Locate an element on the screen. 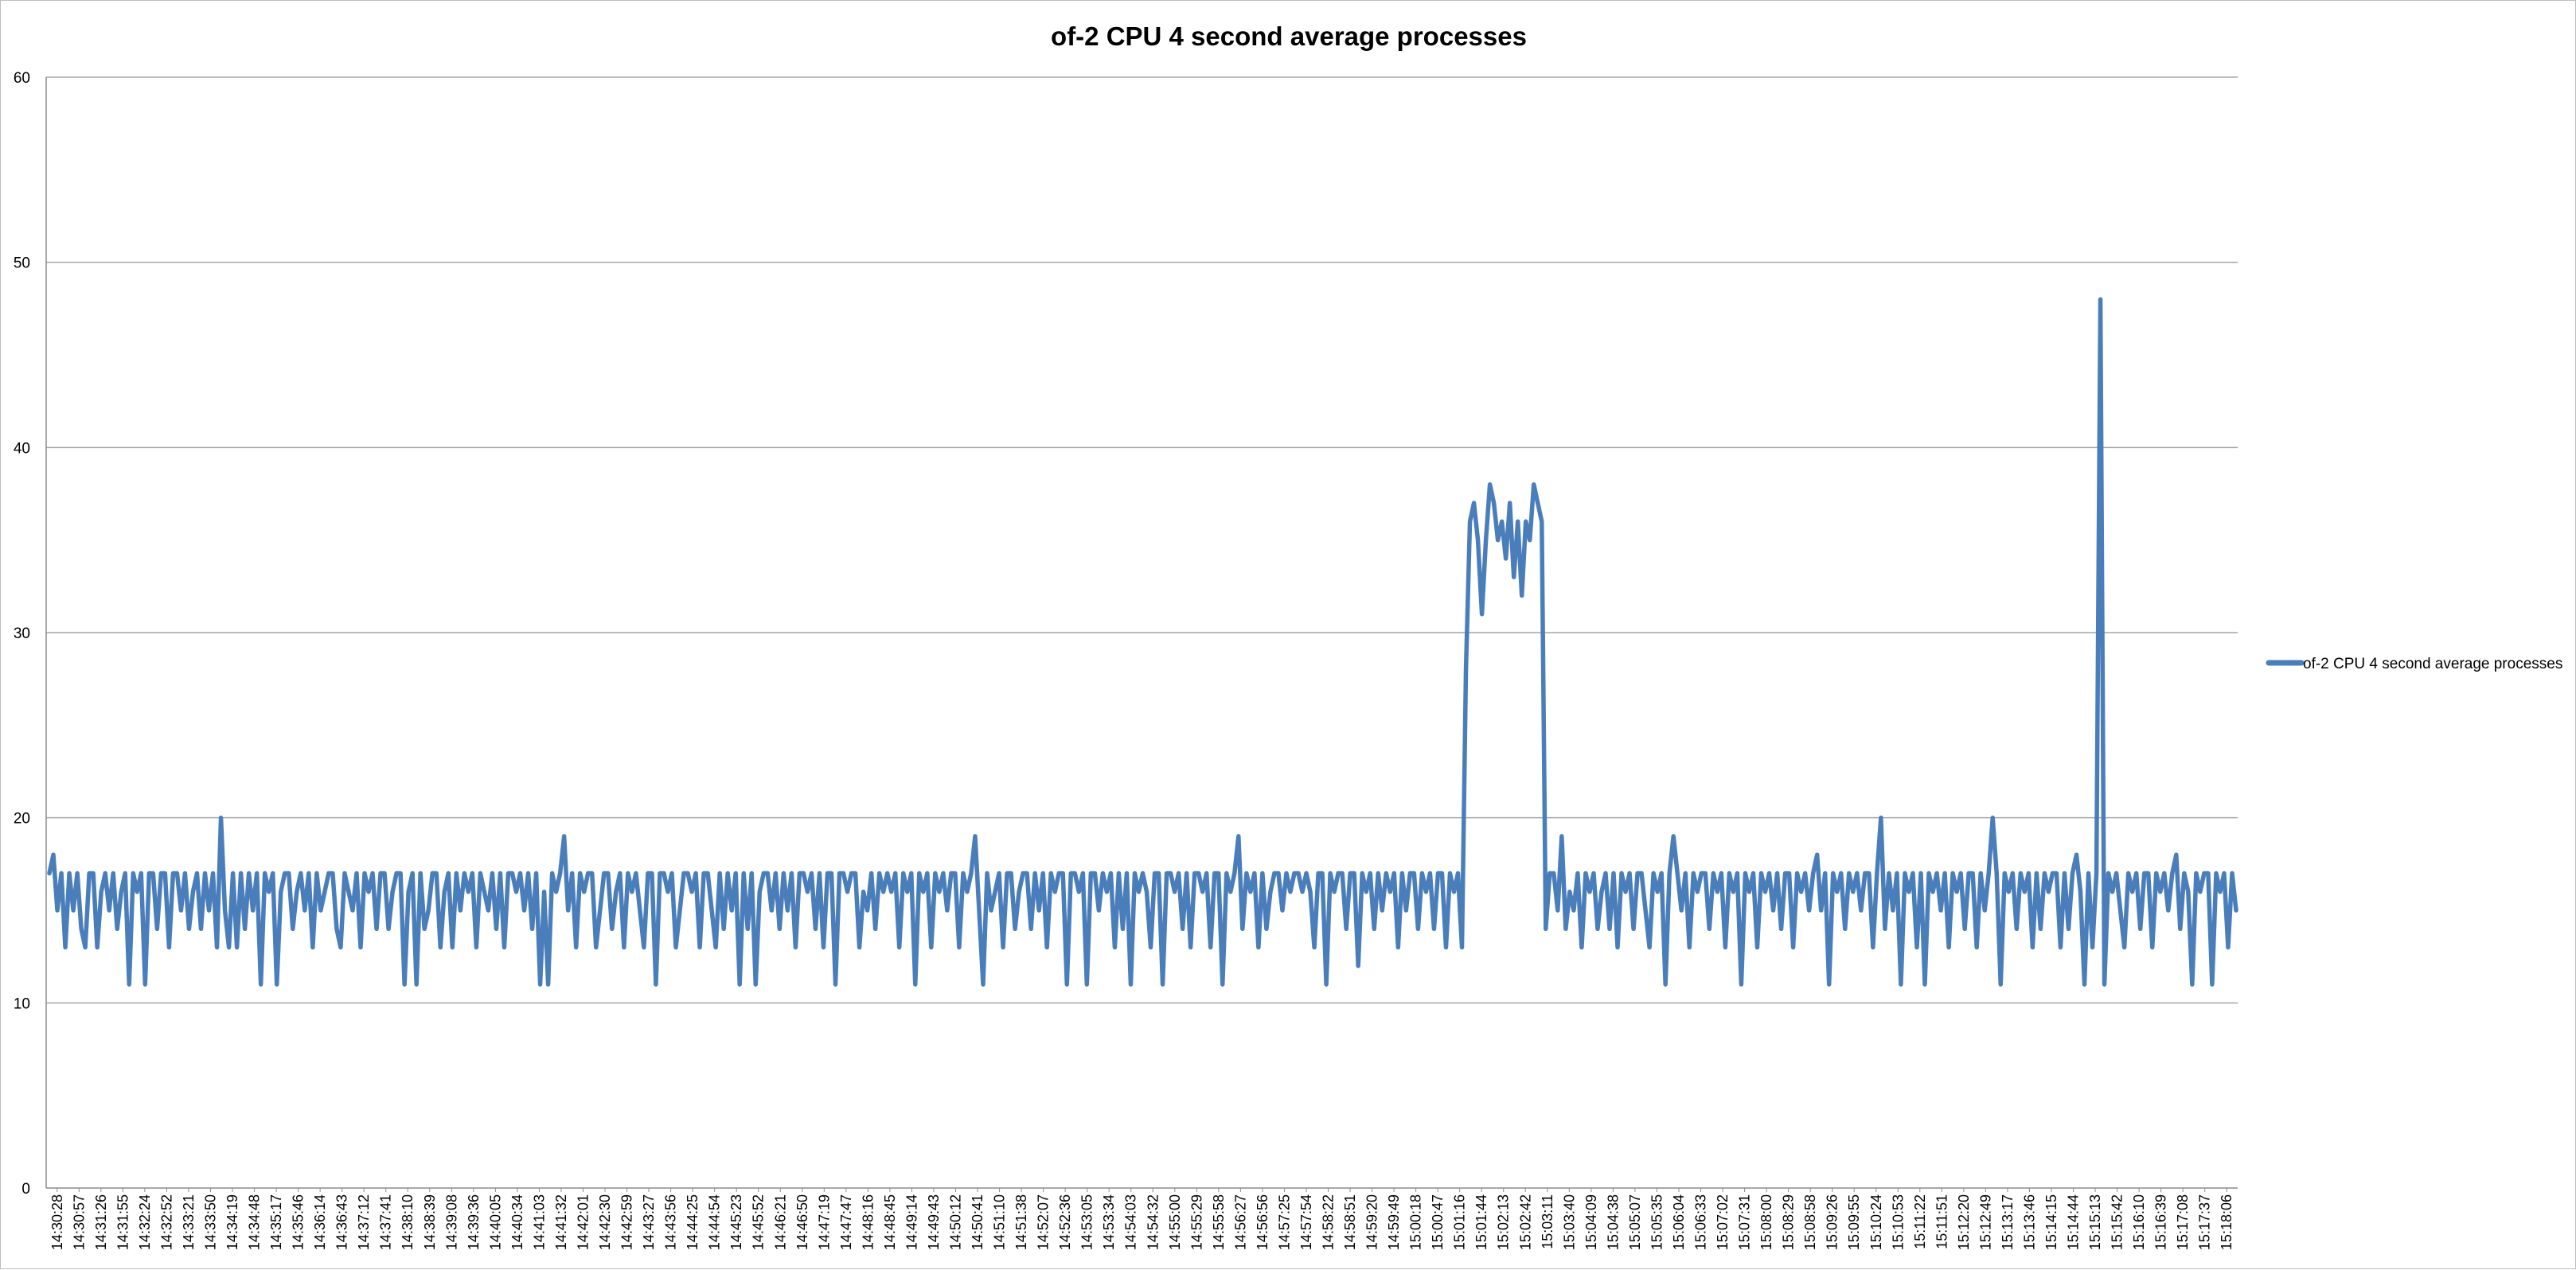 Image resolution: width=2576 pixels, height=1270 pixels. x-tick-label: 14:59:20 is located at coordinates (1372, 1222).